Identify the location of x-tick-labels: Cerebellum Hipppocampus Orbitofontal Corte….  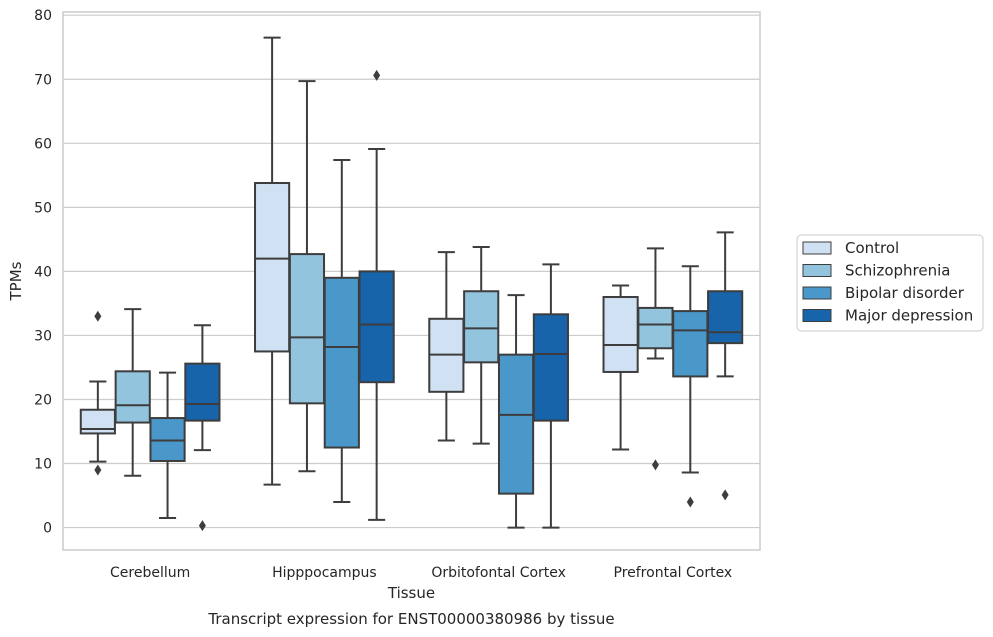
(421, 573).